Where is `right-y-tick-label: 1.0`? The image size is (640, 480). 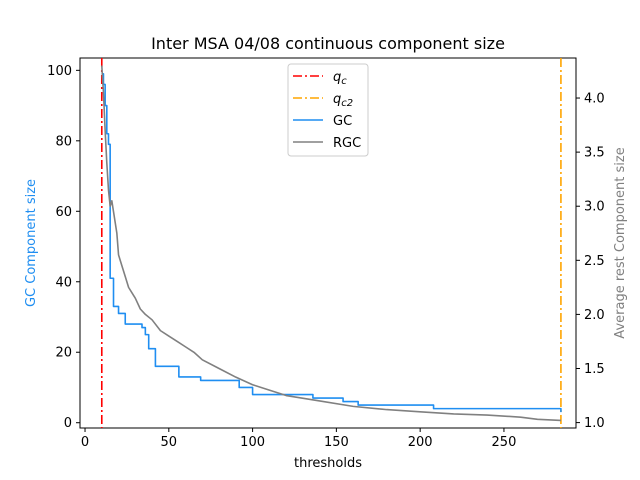
right-y-tick-label: 1.0 is located at coordinates (594, 423).